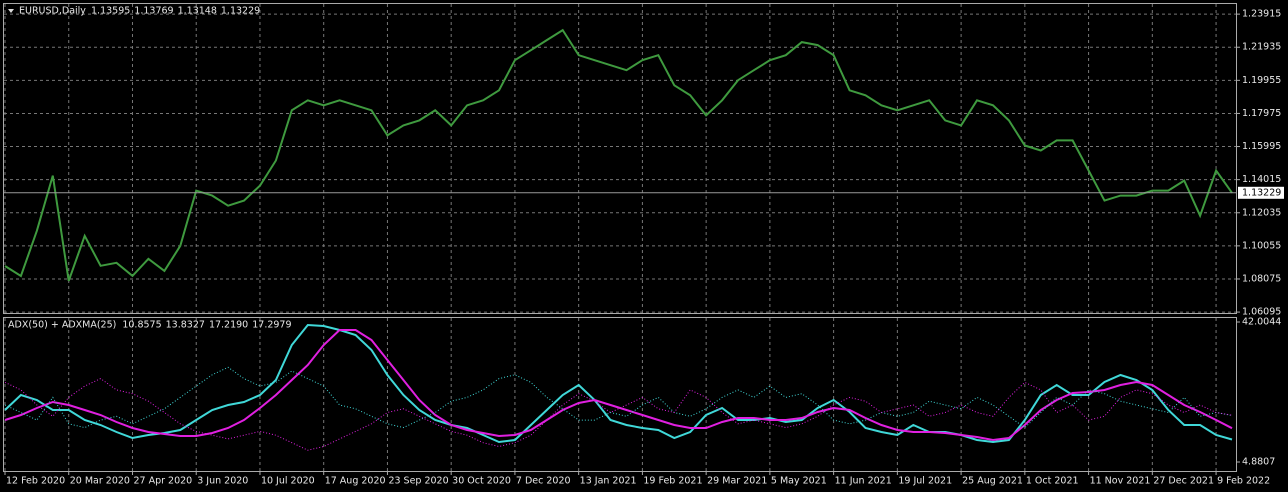  What do you see at coordinates (863, 481) in the screenshot?
I see `x-tick-label: 11 Jun 2021` at bounding box center [863, 481].